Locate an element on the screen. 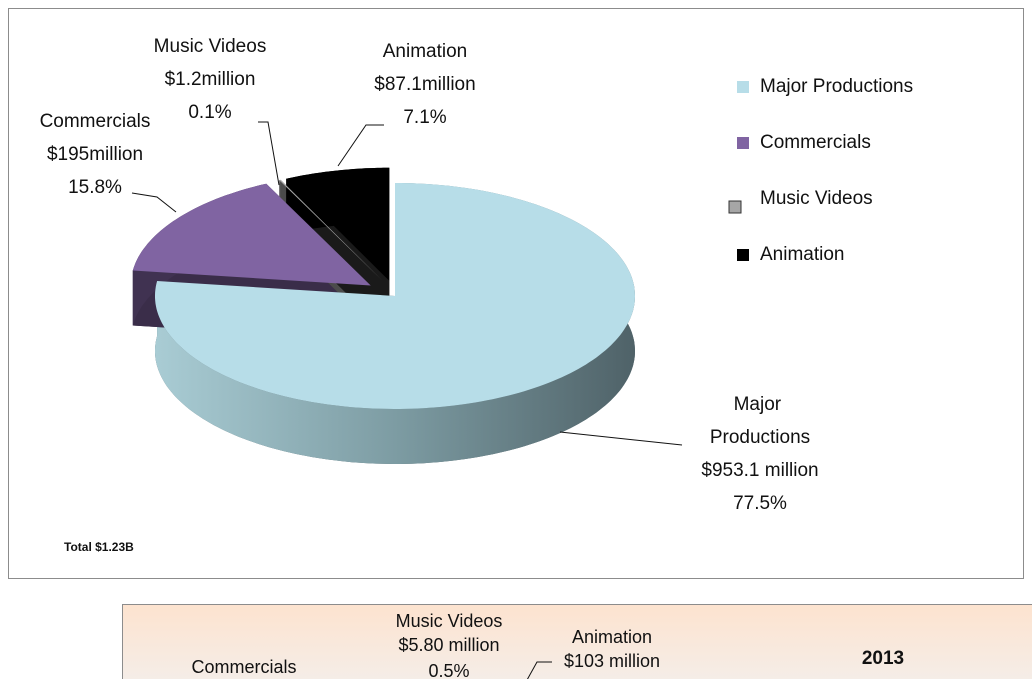 This screenshot has height=679, width=1032. data-label-amount: $87.1million is located at coordinates (424, 84).